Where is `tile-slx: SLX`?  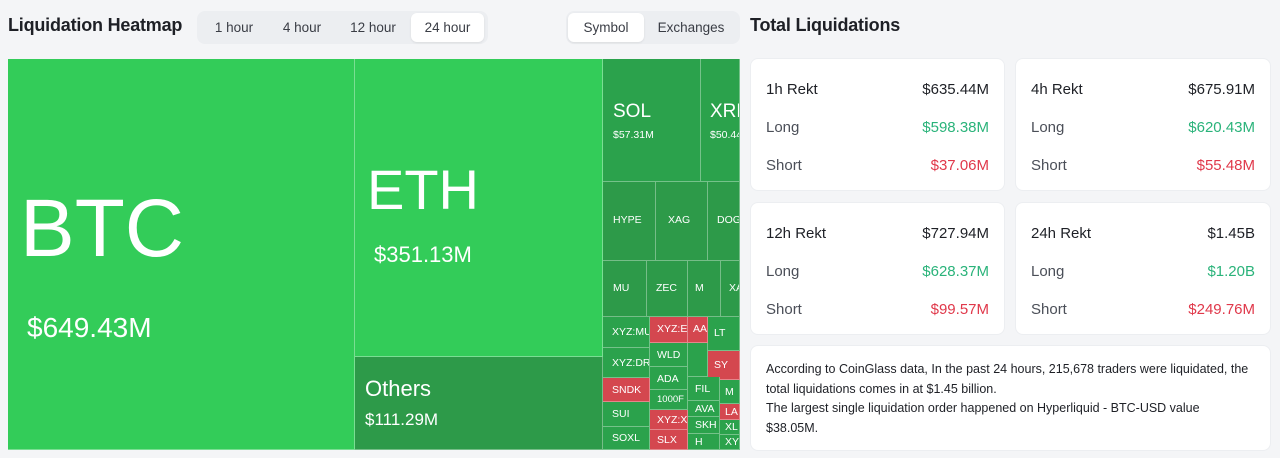
tile-slx: SLX is located at coordinates (669, 440).